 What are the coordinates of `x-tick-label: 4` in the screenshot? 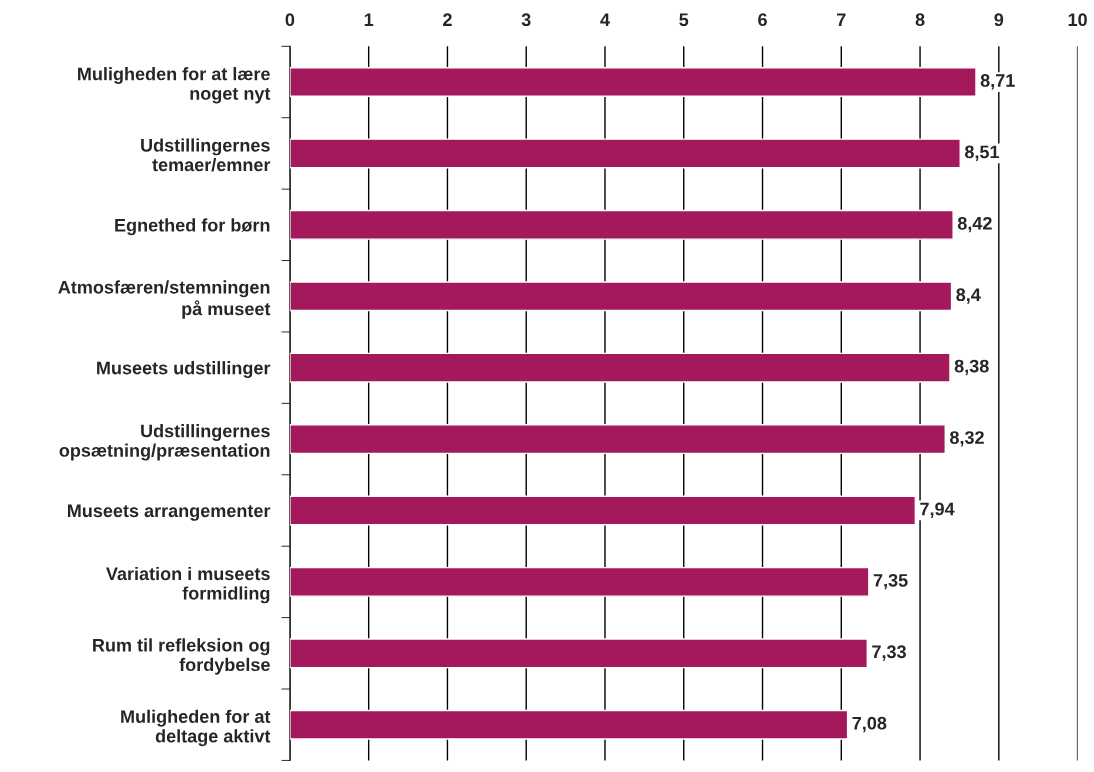 It's located at (605, 19).